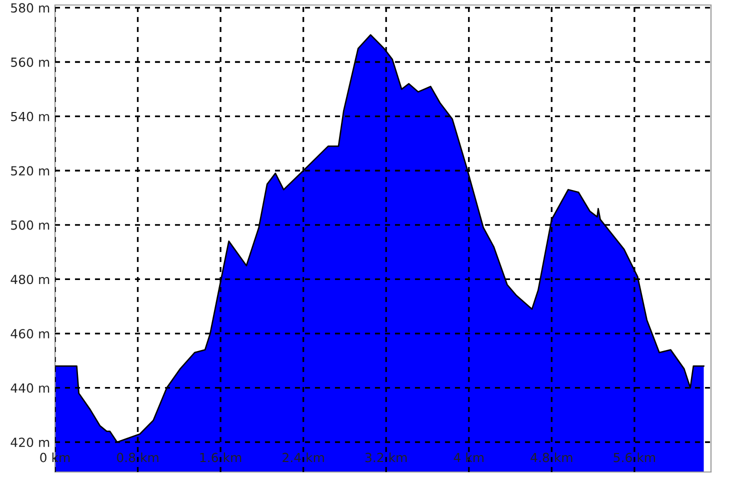 The height and width of the screenshot is (500, 747). I want to click on y-tick-label: 460 m, so click(30, 333).